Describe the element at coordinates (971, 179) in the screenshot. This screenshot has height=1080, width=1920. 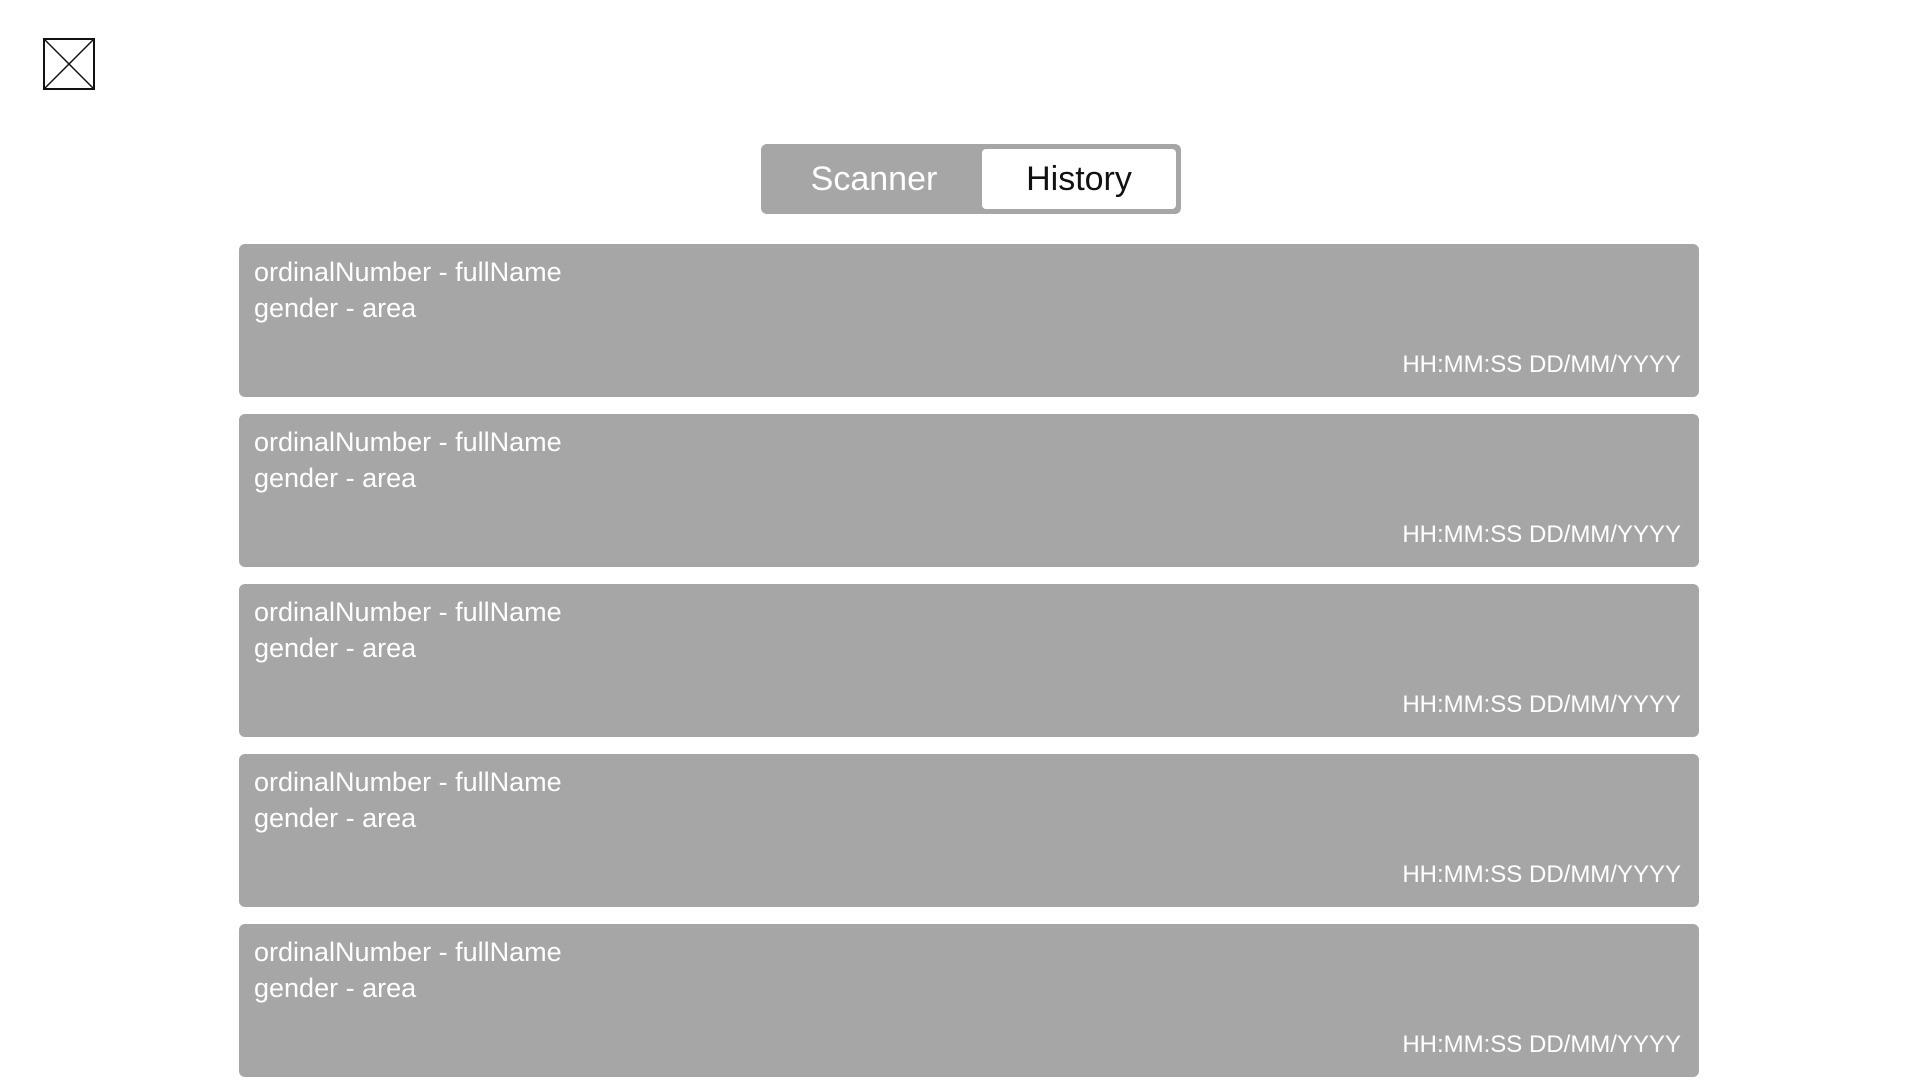
I see `tab-bar: Scanner History` at that location.